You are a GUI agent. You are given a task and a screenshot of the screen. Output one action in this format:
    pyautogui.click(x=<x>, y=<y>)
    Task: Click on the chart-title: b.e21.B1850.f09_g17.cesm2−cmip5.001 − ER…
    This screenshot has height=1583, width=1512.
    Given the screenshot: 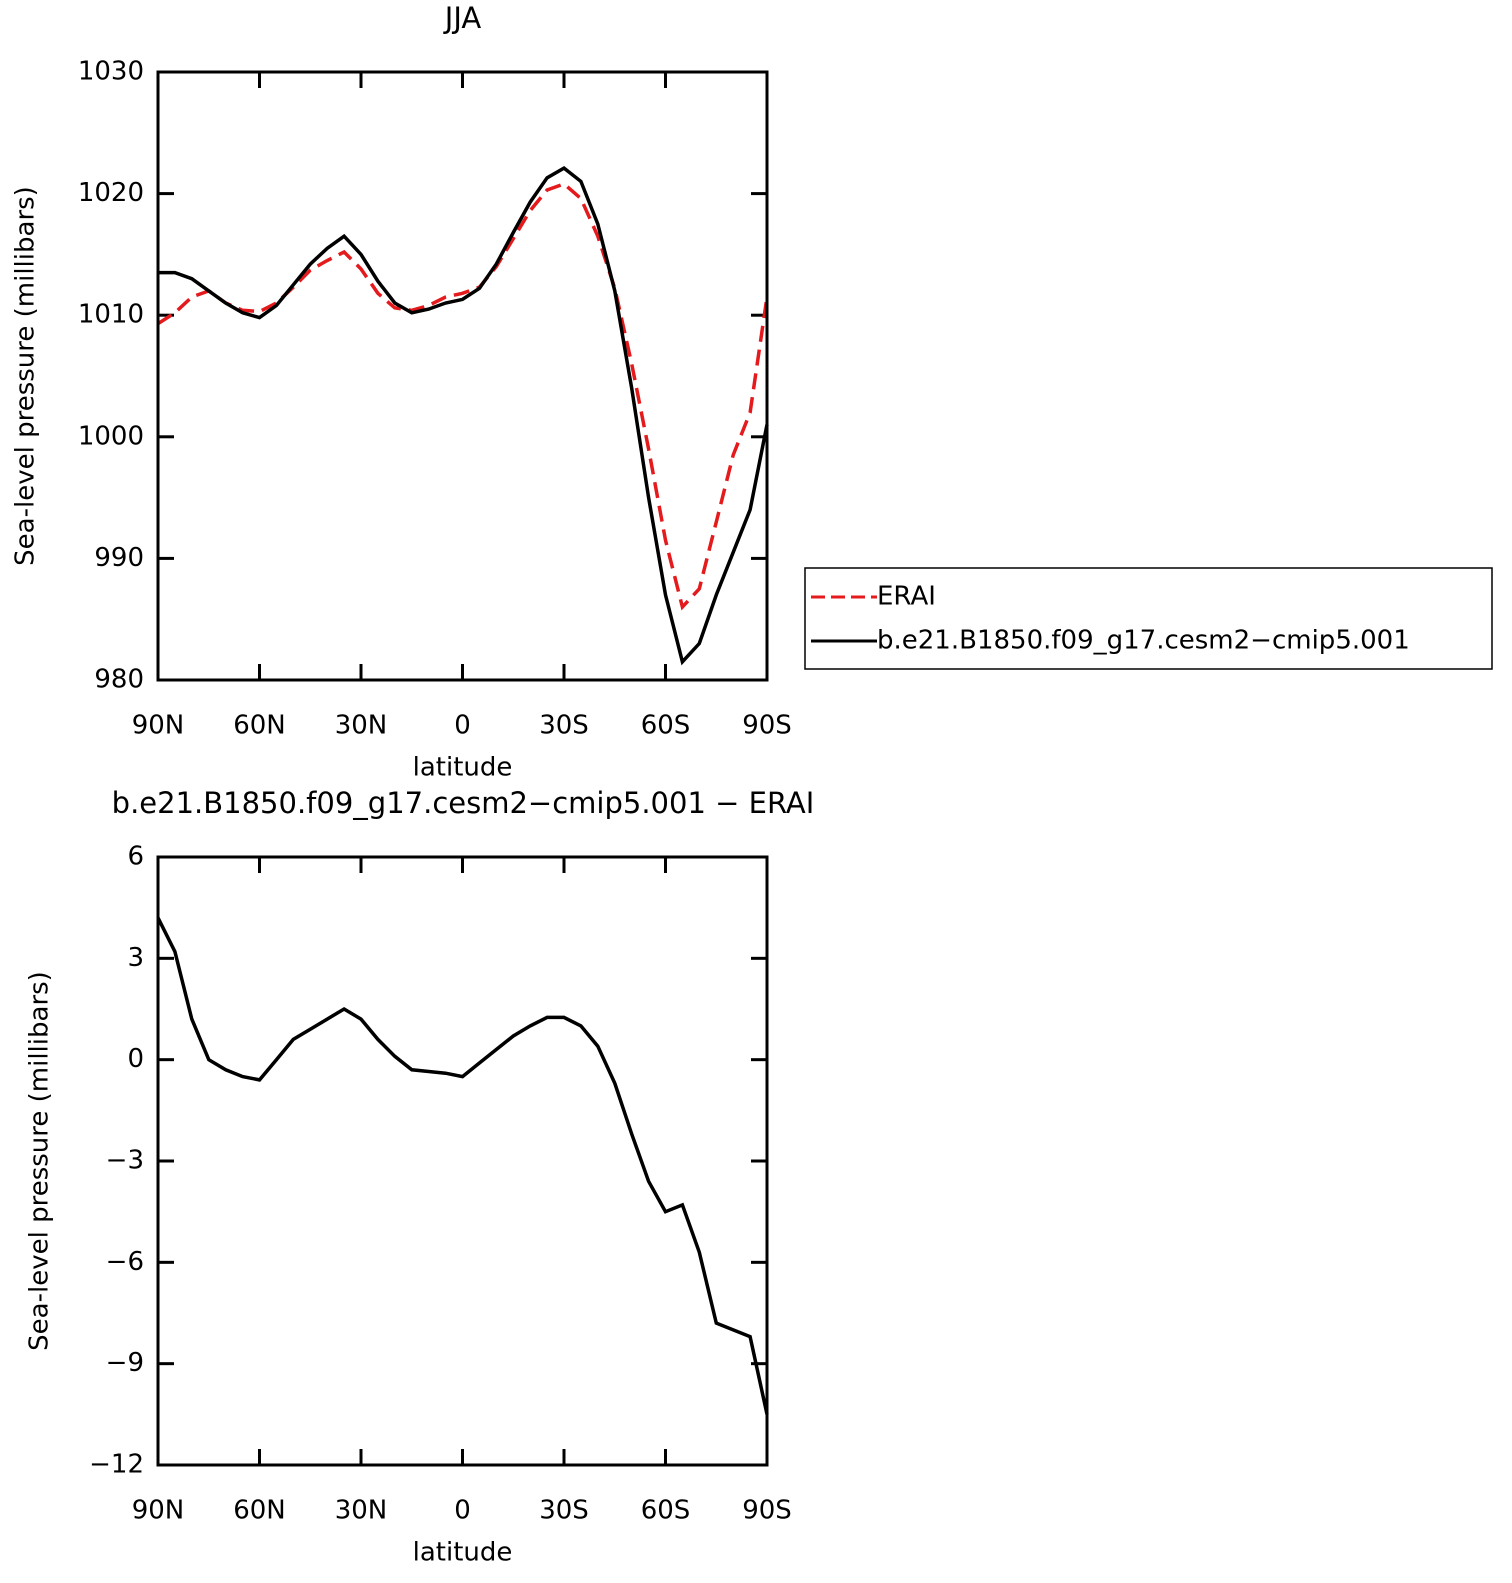 What is the action you would take?
    pyautogui.click(x=463, y=803)
    